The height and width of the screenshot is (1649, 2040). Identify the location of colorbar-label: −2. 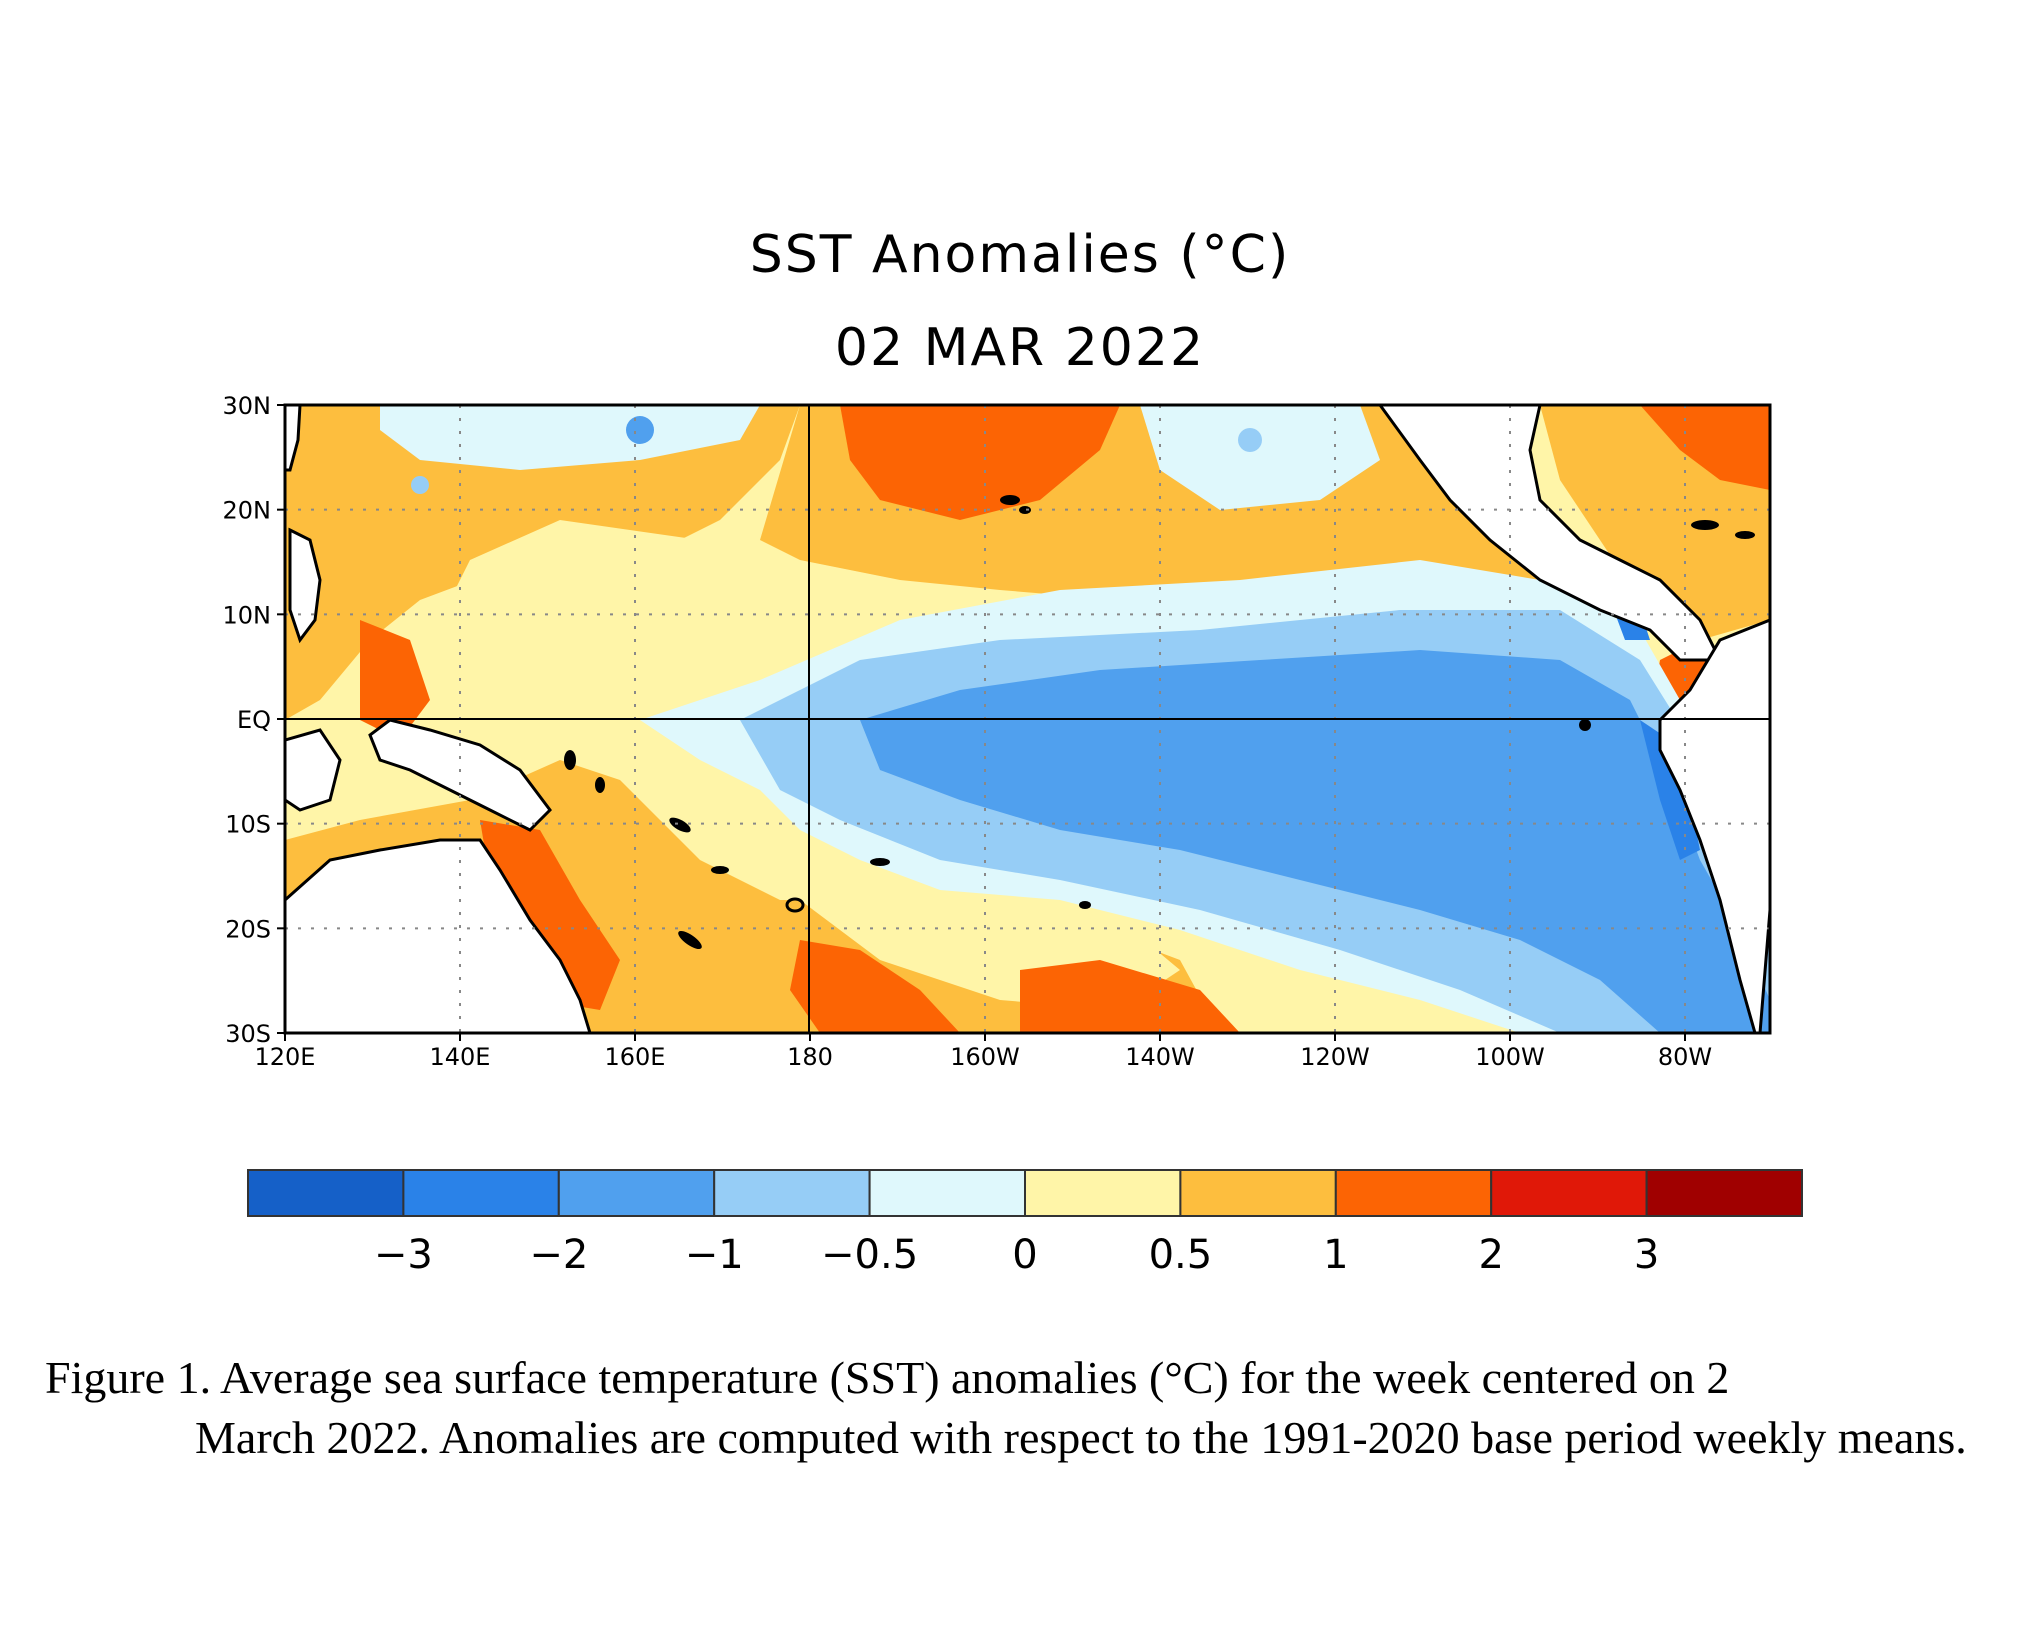
(558, 1255).